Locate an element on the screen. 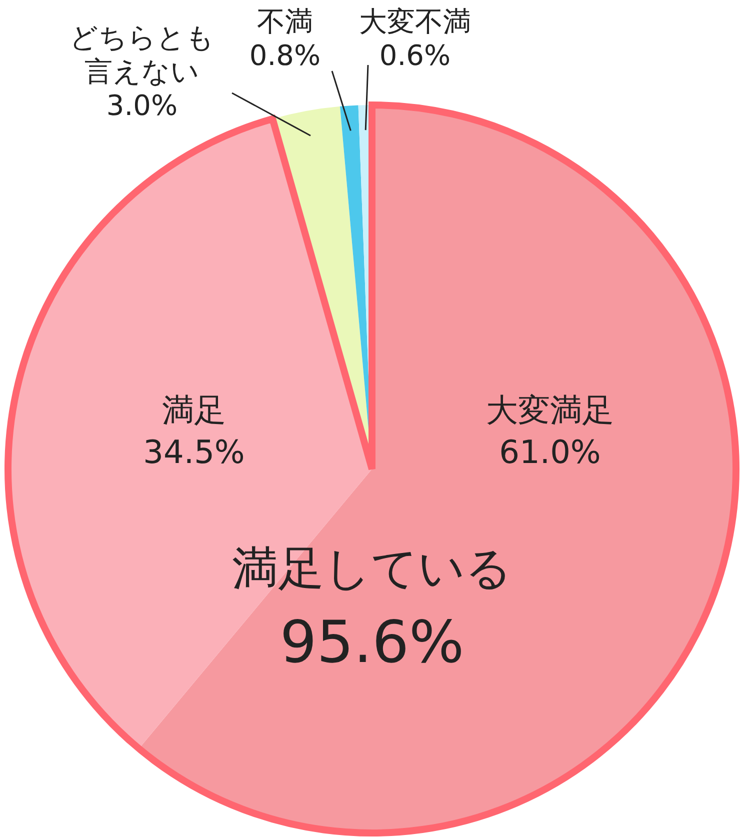 The height and width of the screenshot is (839, 744). data-label: 3.0% is located at coordinates (142, 105).